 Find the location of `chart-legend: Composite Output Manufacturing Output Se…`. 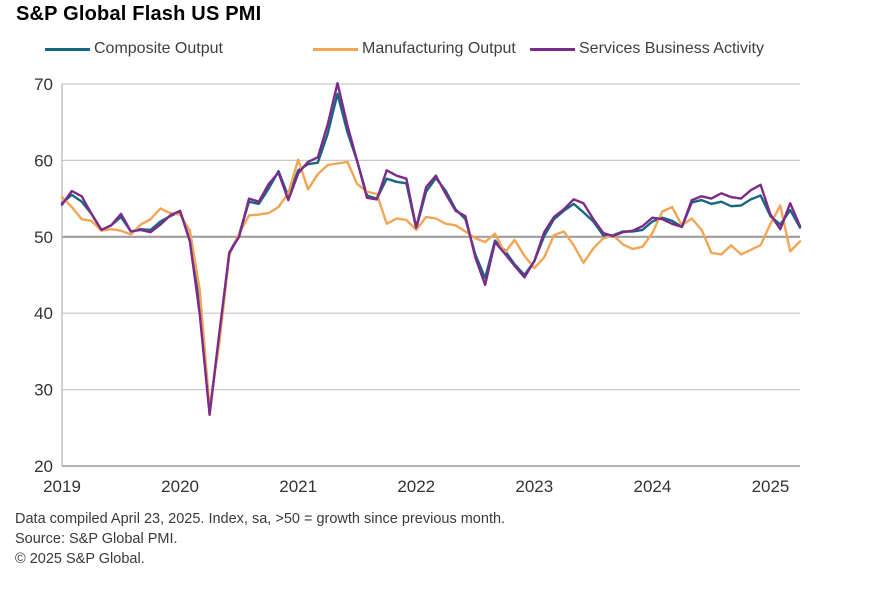

chart-legend: Composite Output Manufacturing Output Se… is located at coordinates (442, 49).